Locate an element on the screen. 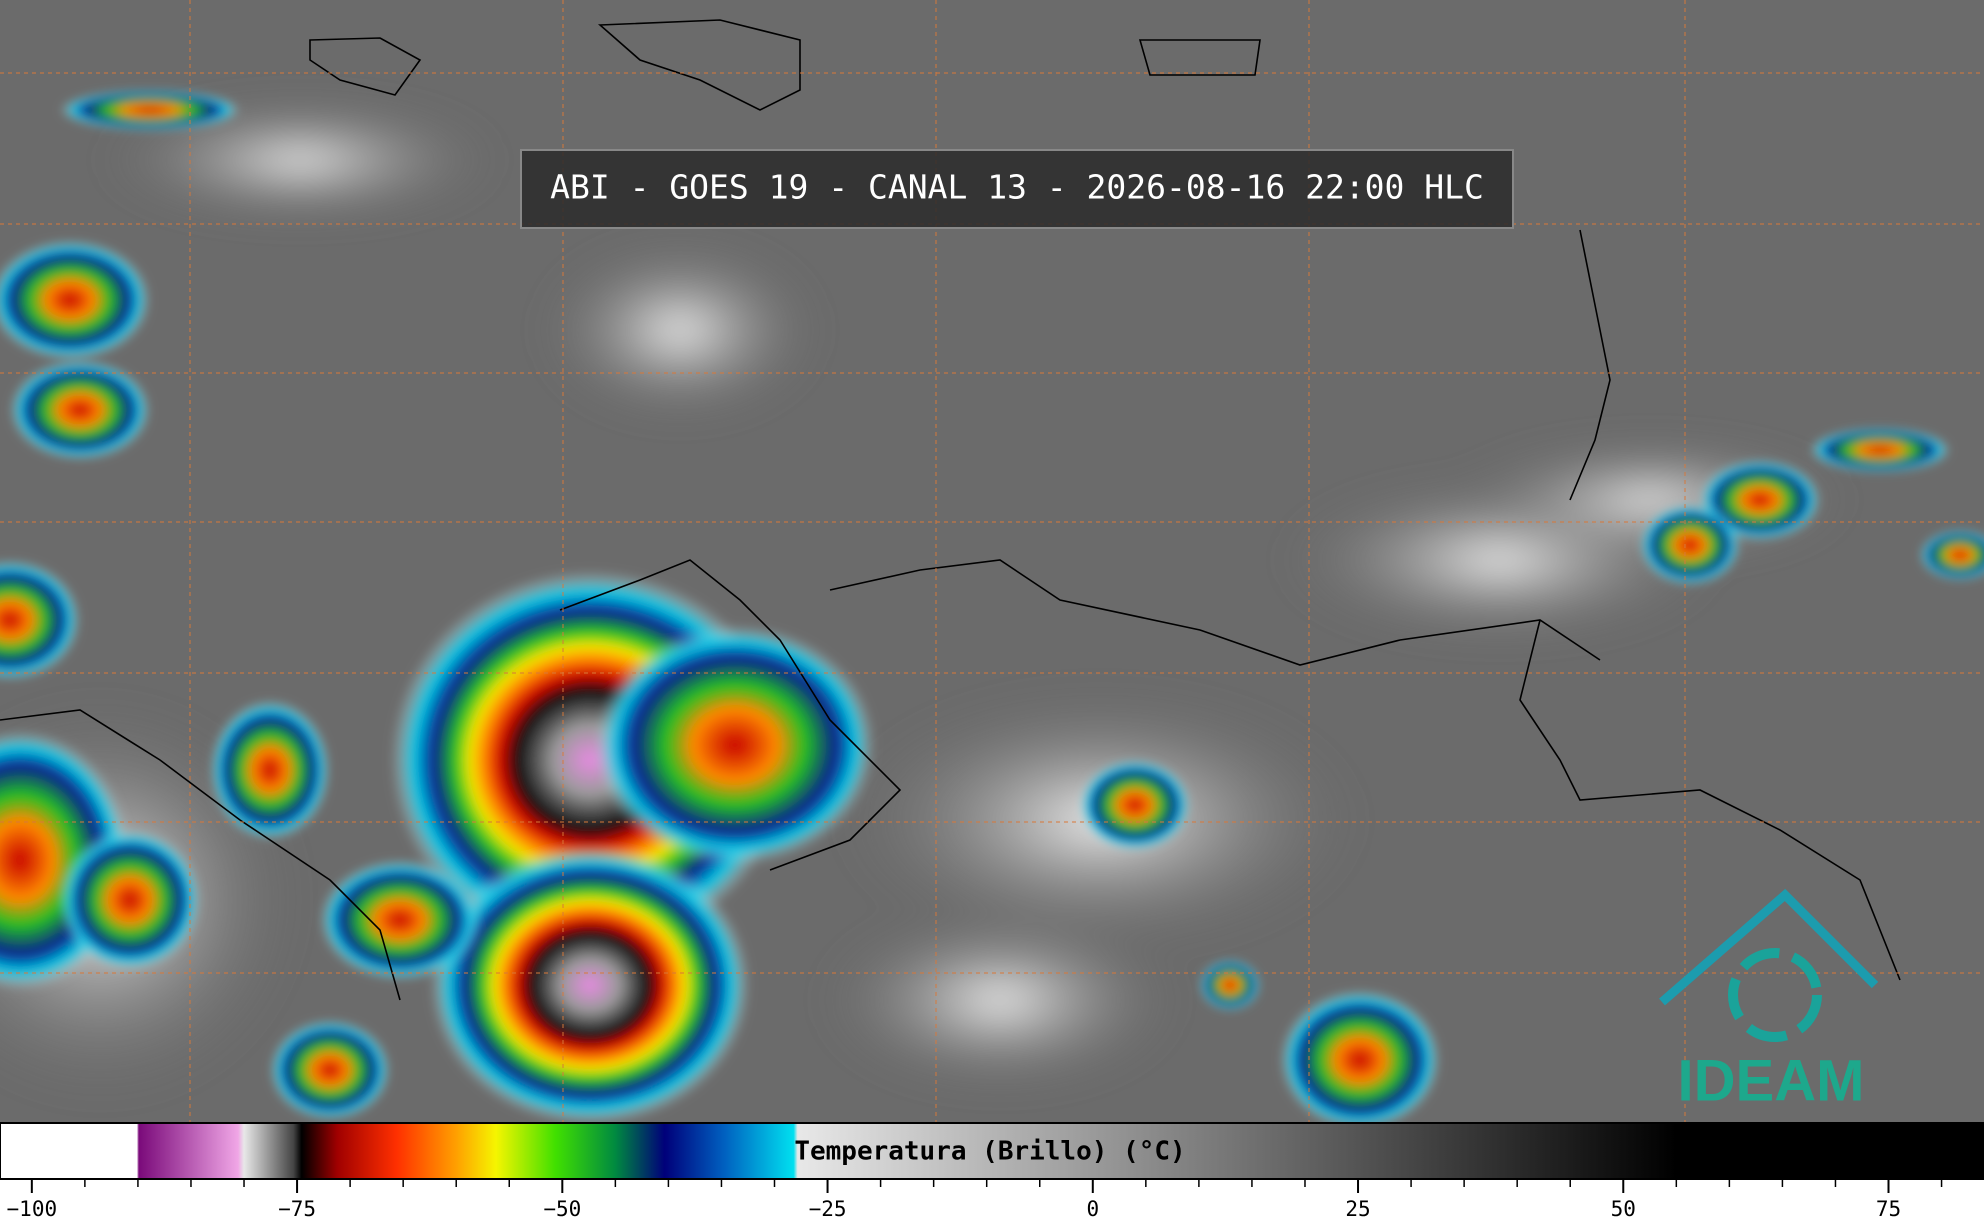  logo-text: IDEAM is located at coordinates (1771, 1080).